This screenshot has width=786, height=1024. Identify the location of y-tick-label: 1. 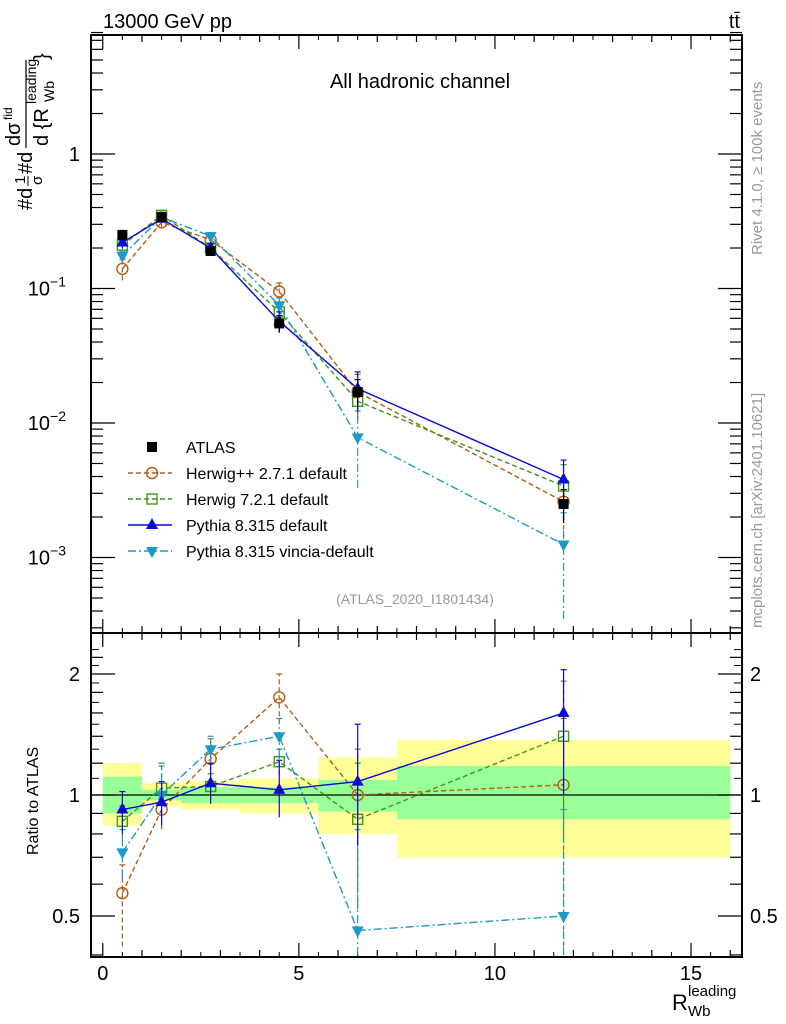
(74, 155).